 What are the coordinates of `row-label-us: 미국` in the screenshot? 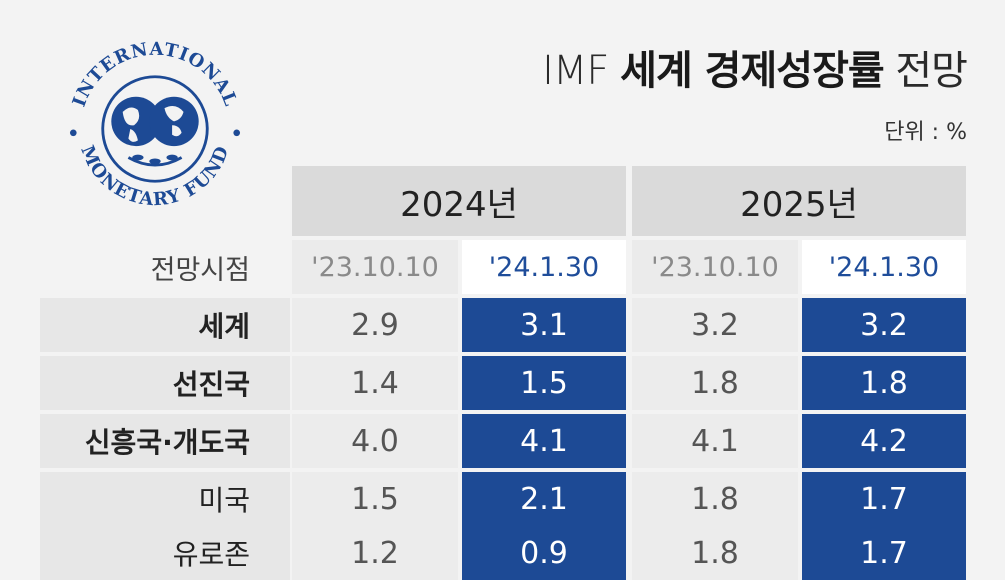 It's located at (165, 499).